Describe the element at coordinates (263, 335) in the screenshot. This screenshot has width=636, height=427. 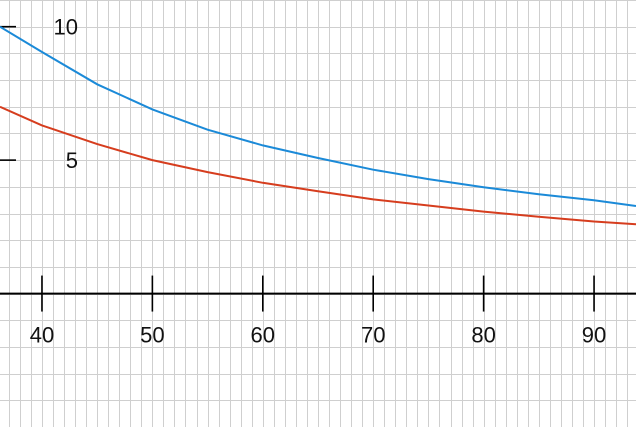
I see `x-tick-label: 60` at that location.